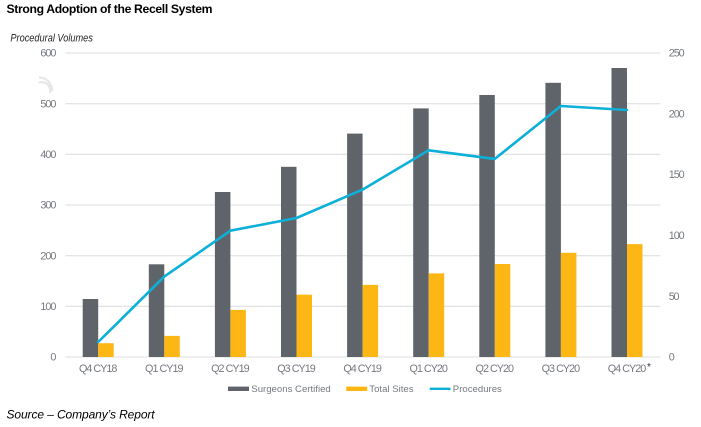 The width and height of the screenshot is (701, 427). I want to click on svg-text: 500, so click(48, 104).